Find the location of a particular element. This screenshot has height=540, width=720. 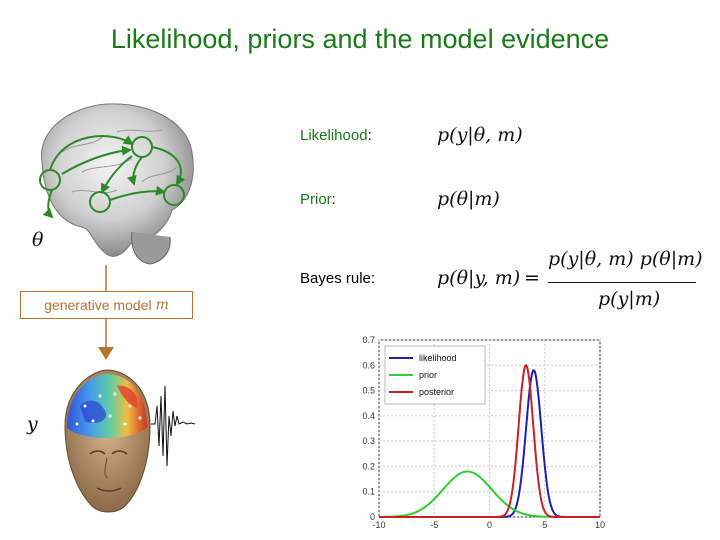

brain-shape is located at coordinates (117, 180).